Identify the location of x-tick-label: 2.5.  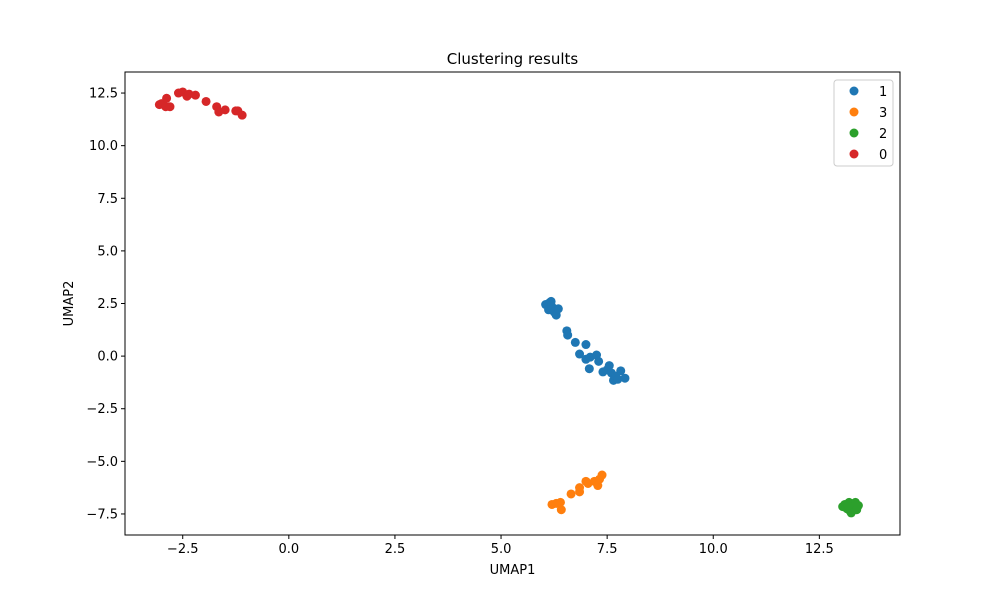
(395, 549).